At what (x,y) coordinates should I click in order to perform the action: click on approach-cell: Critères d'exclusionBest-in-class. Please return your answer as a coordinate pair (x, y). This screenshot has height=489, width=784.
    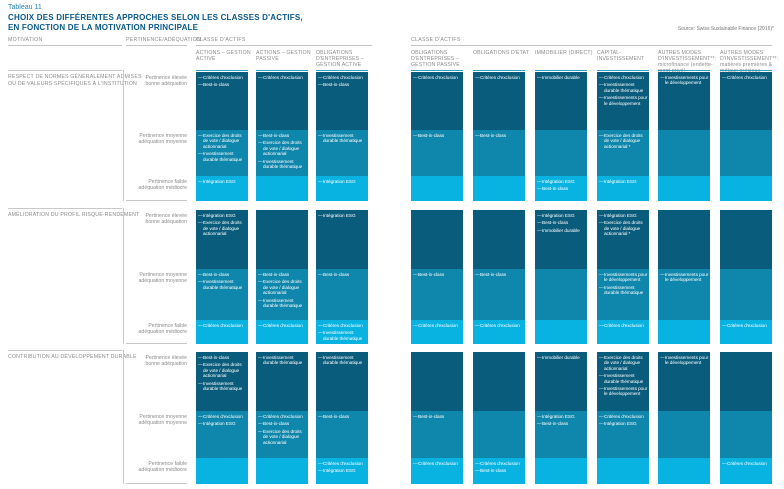
    Looking at the image, I should click on (499, 471).